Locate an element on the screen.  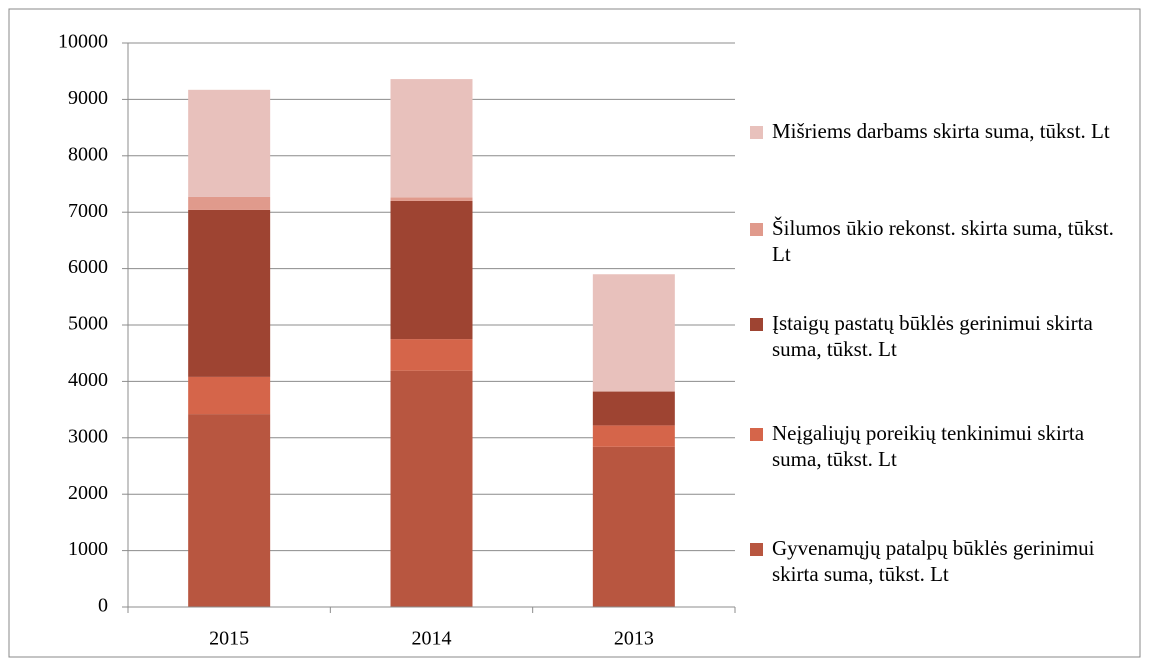
y-tick-label: 2000 is located at coordinates (88, 493).